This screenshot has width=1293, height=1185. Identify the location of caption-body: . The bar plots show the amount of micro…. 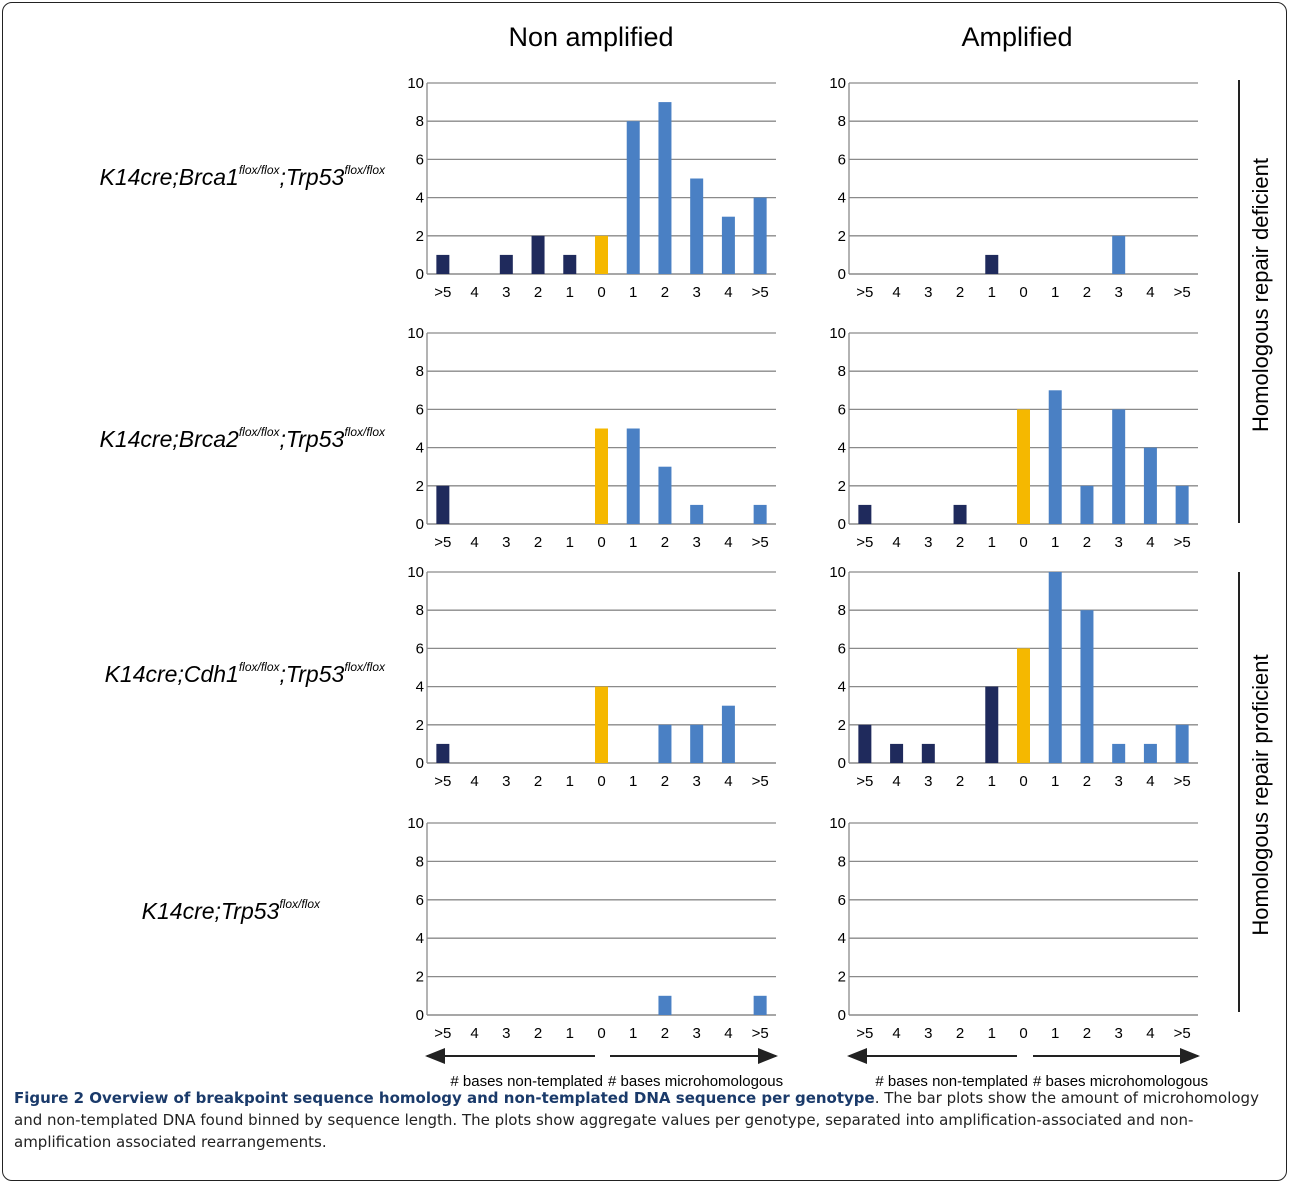
(636, 1120).